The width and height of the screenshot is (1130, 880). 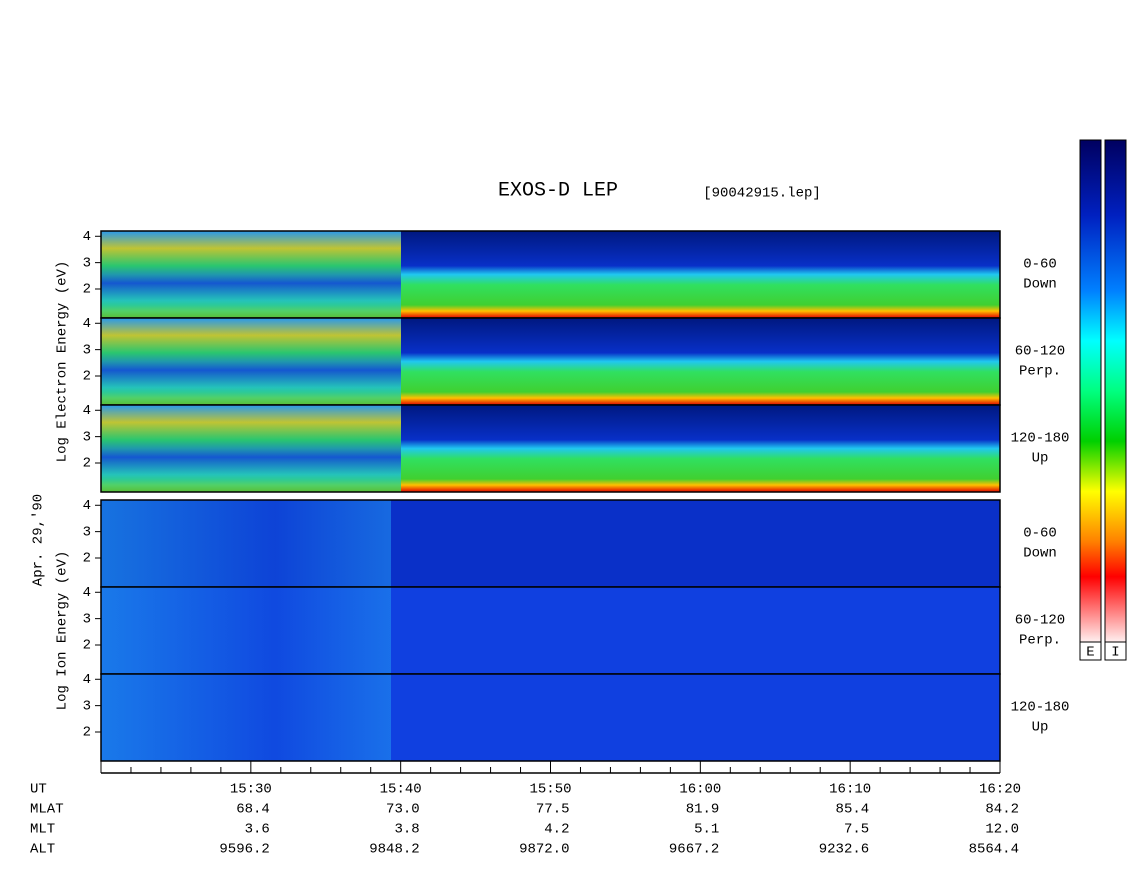 What do you see at coordinates (257, 830) in the screenshot?
I see `ephemeris-value: 3.6` at bounding box center [257, 830].